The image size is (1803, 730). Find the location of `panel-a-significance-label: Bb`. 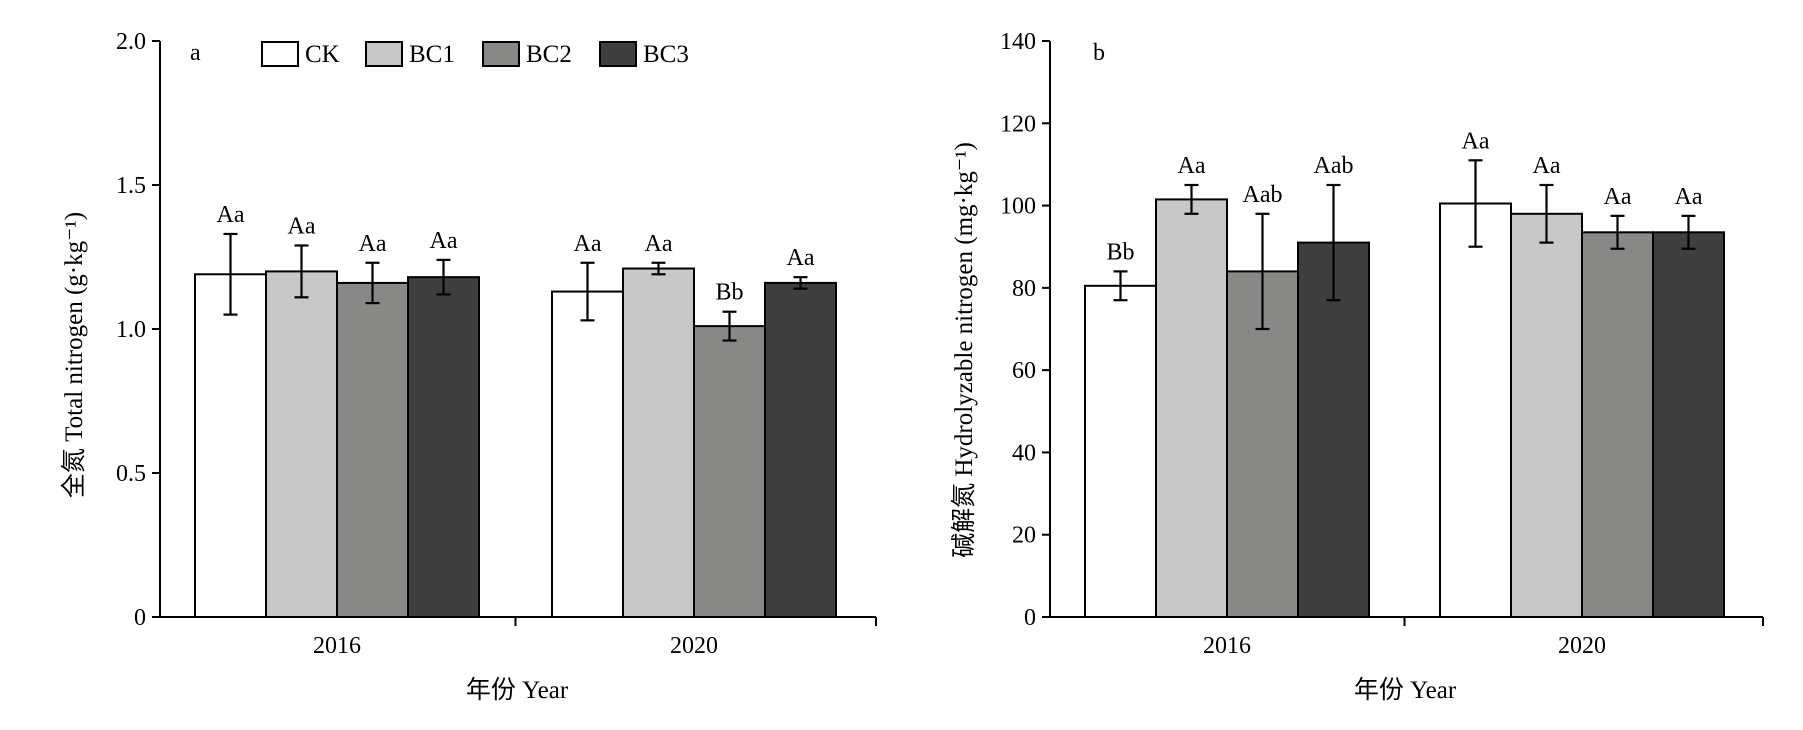

panel-a-significance-label: Bb is located at coordinates (729, 293).